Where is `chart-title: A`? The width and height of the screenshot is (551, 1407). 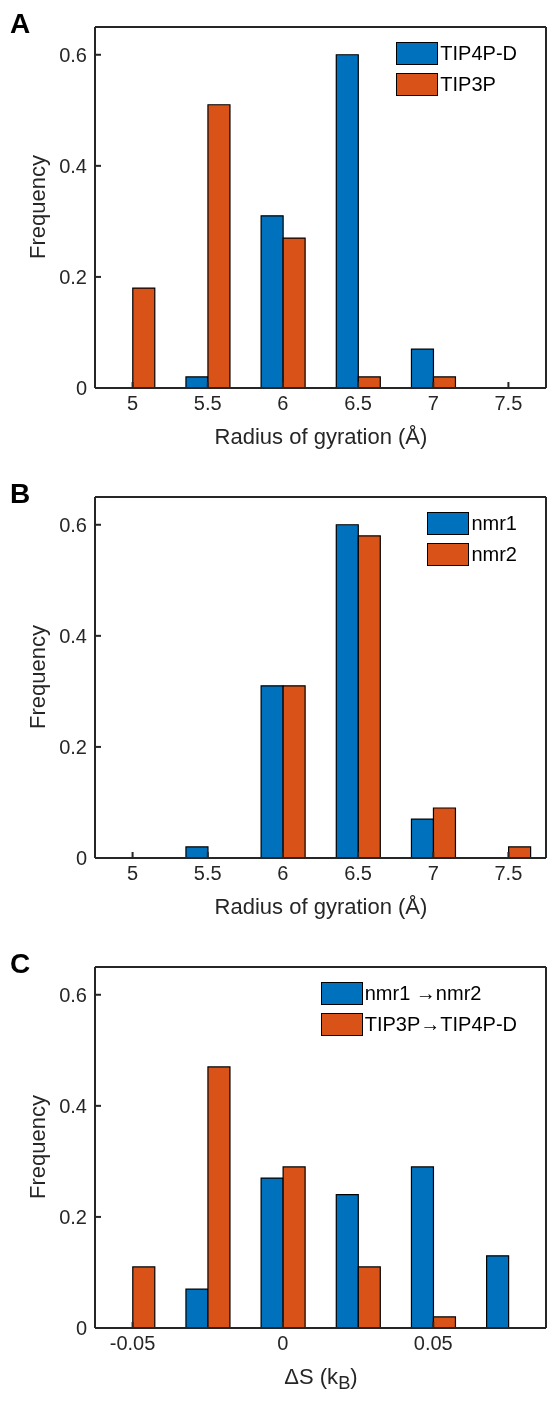 chart-title: A is located at coordinates (20, 24).